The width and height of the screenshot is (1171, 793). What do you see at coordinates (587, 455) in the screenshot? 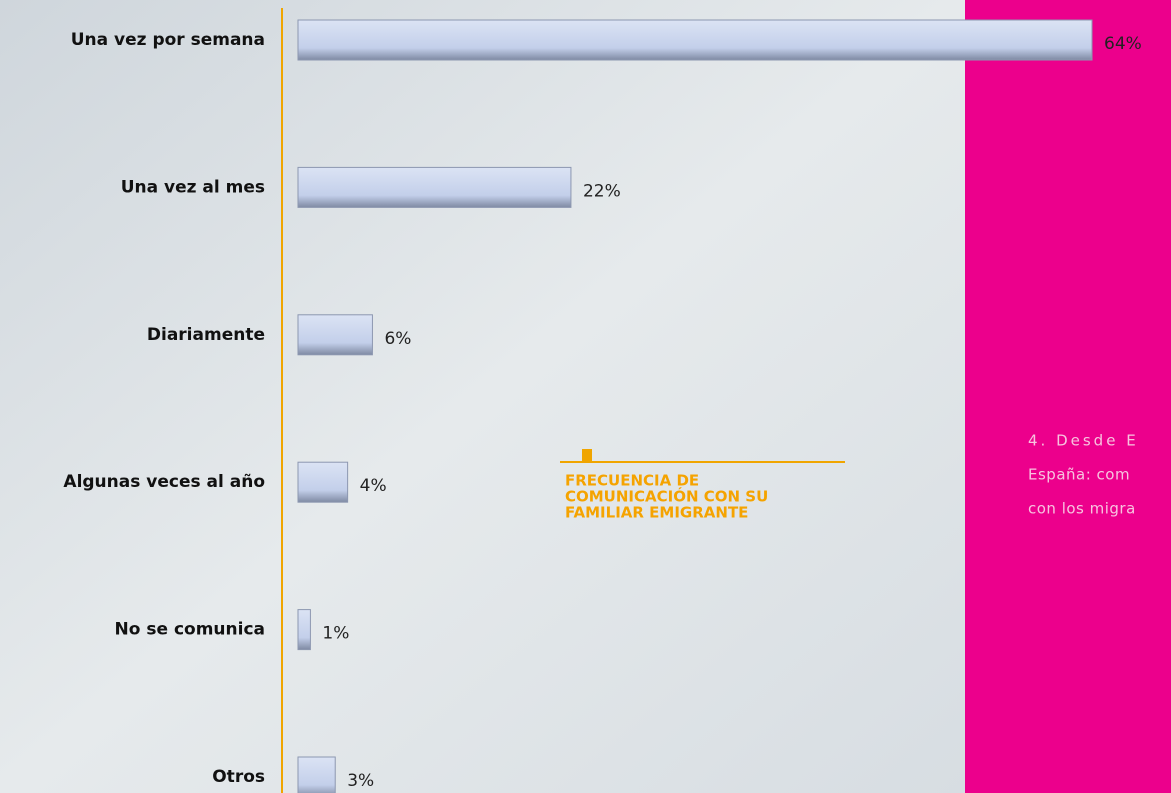
I see `title-marker` at bounding box center [587, 455].